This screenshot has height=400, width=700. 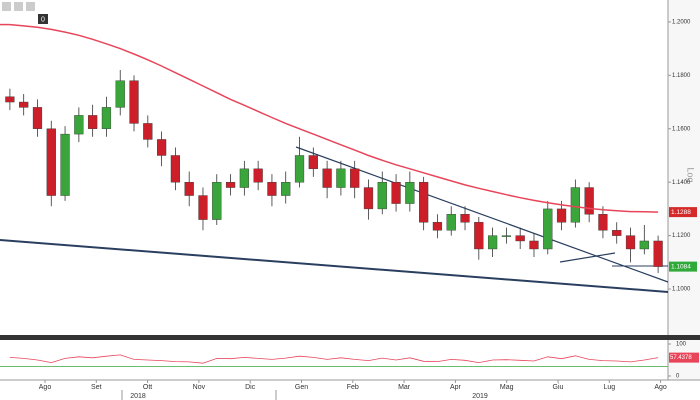 I want to click on y-tick-label: 1.2000, so click(x=681, y=22).